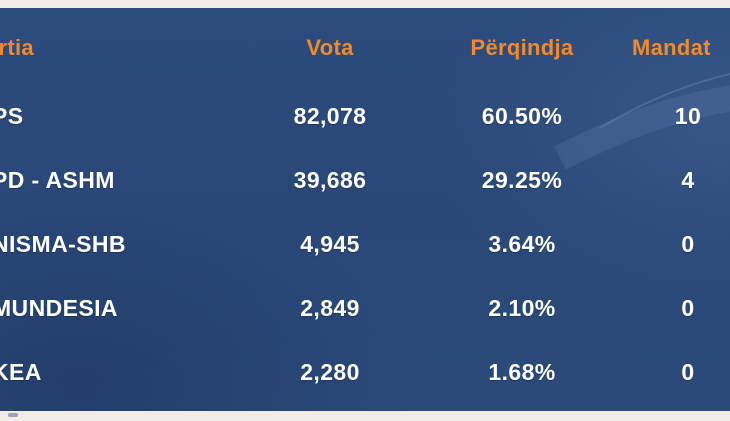 This screenshot has width=730, height=421. Describe the element at coordinates (522, 180) in the screenshot. I see `vote-percentage: 29.25%` at that location.